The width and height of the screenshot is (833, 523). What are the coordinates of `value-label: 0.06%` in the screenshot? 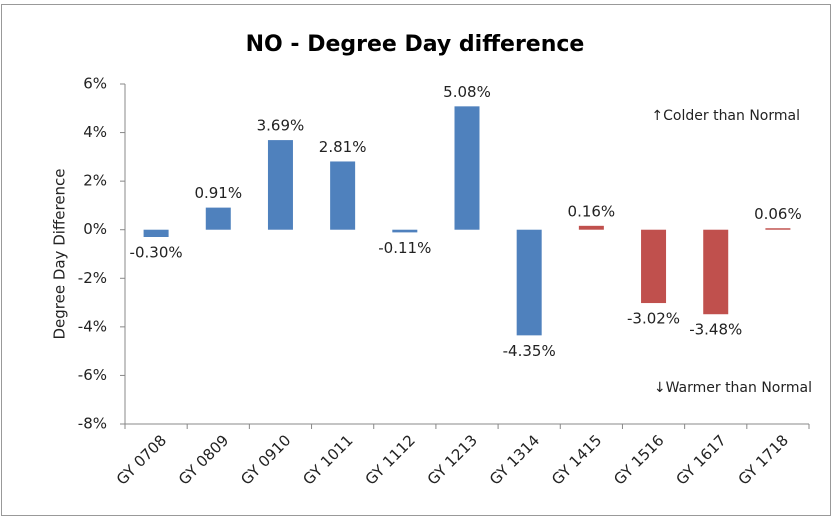 It's located at (778, 214).